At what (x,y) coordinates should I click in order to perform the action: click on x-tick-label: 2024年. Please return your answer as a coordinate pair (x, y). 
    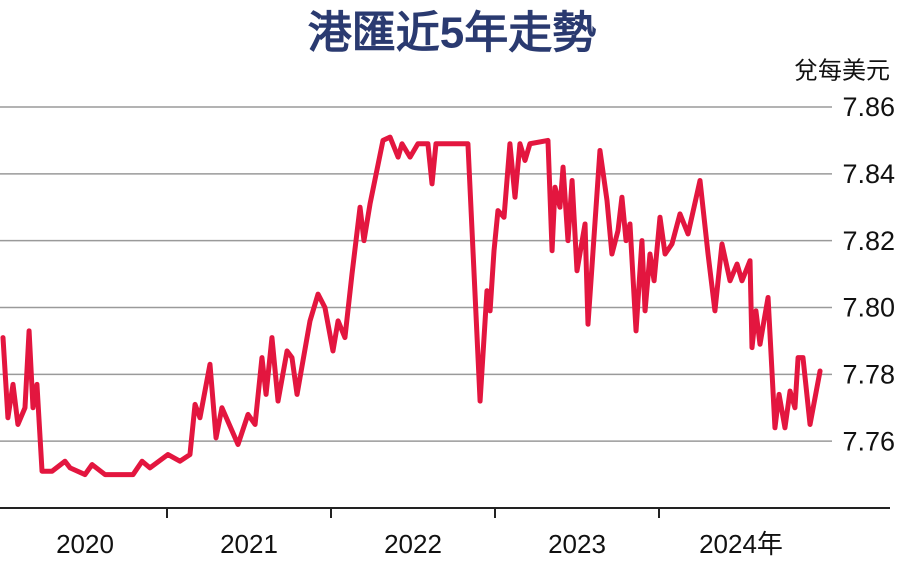
    Looking at the image, I should click on (741, 544).